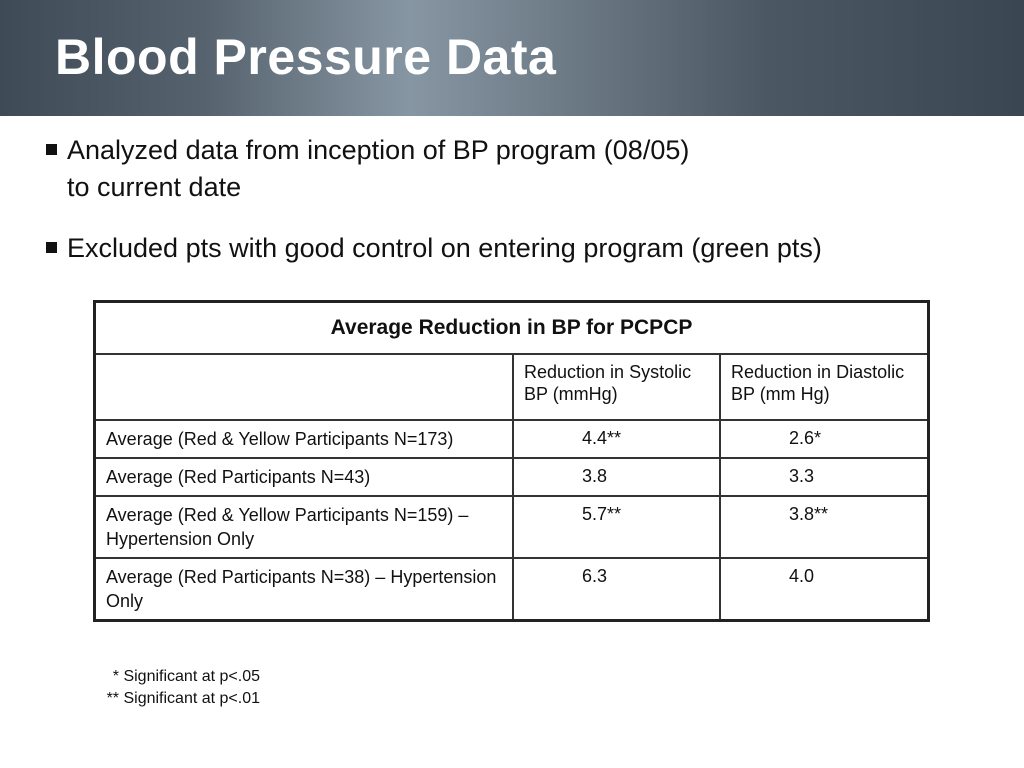 This screenshot has height=768, width=1024. I want to click on table-title-row: Average Reduction in BP for PCPCP, so click(511, 327).